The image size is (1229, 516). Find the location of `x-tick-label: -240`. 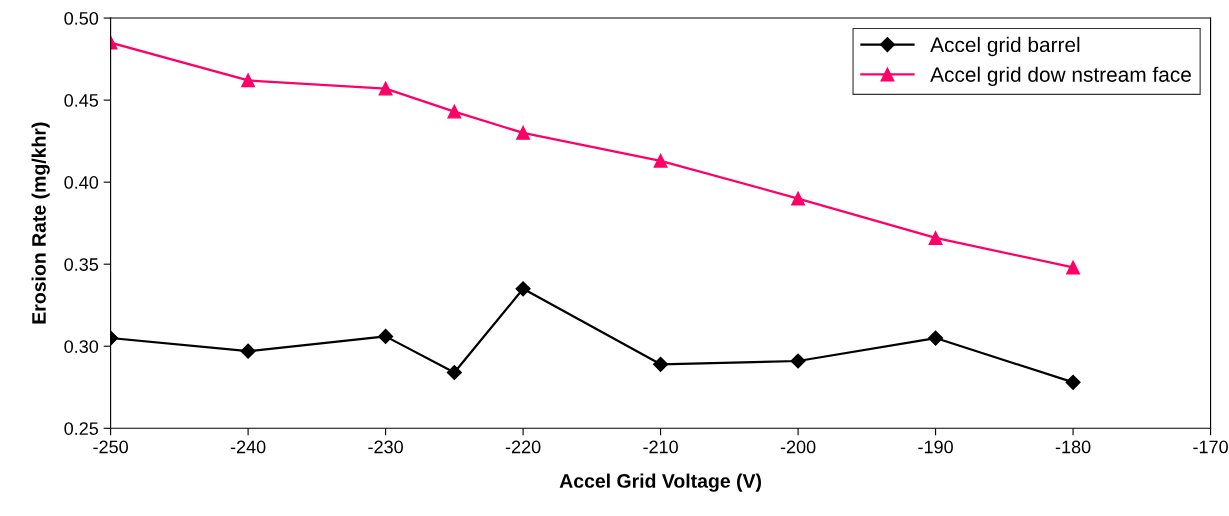

x-tick-label: -240 is located at coordinates (248, 447).